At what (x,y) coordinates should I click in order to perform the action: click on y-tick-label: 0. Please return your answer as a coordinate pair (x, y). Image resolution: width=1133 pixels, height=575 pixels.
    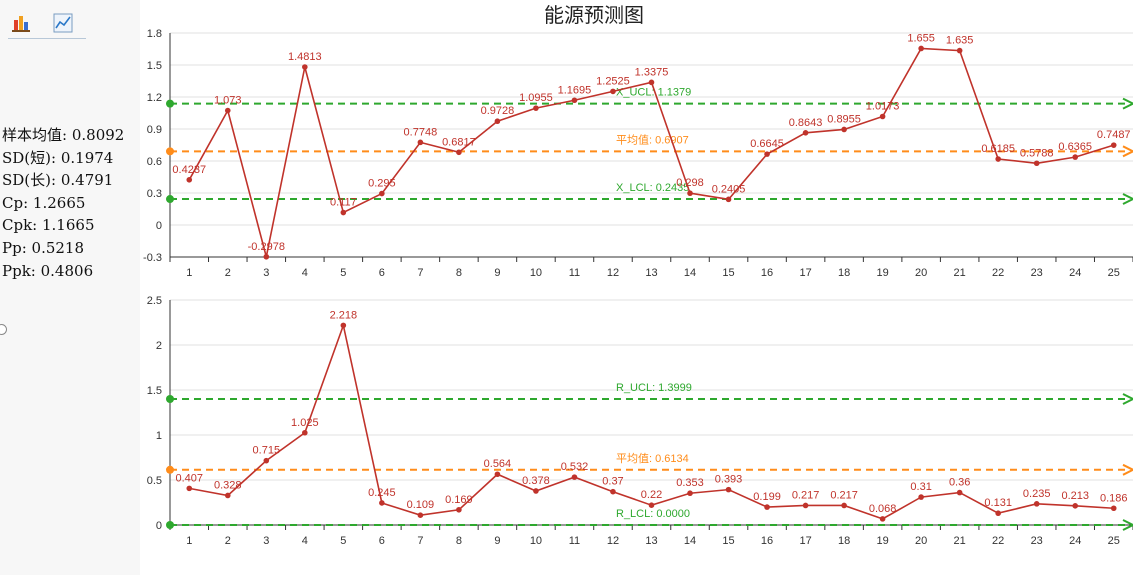
    Looking at the image, I should click on (159, 526).